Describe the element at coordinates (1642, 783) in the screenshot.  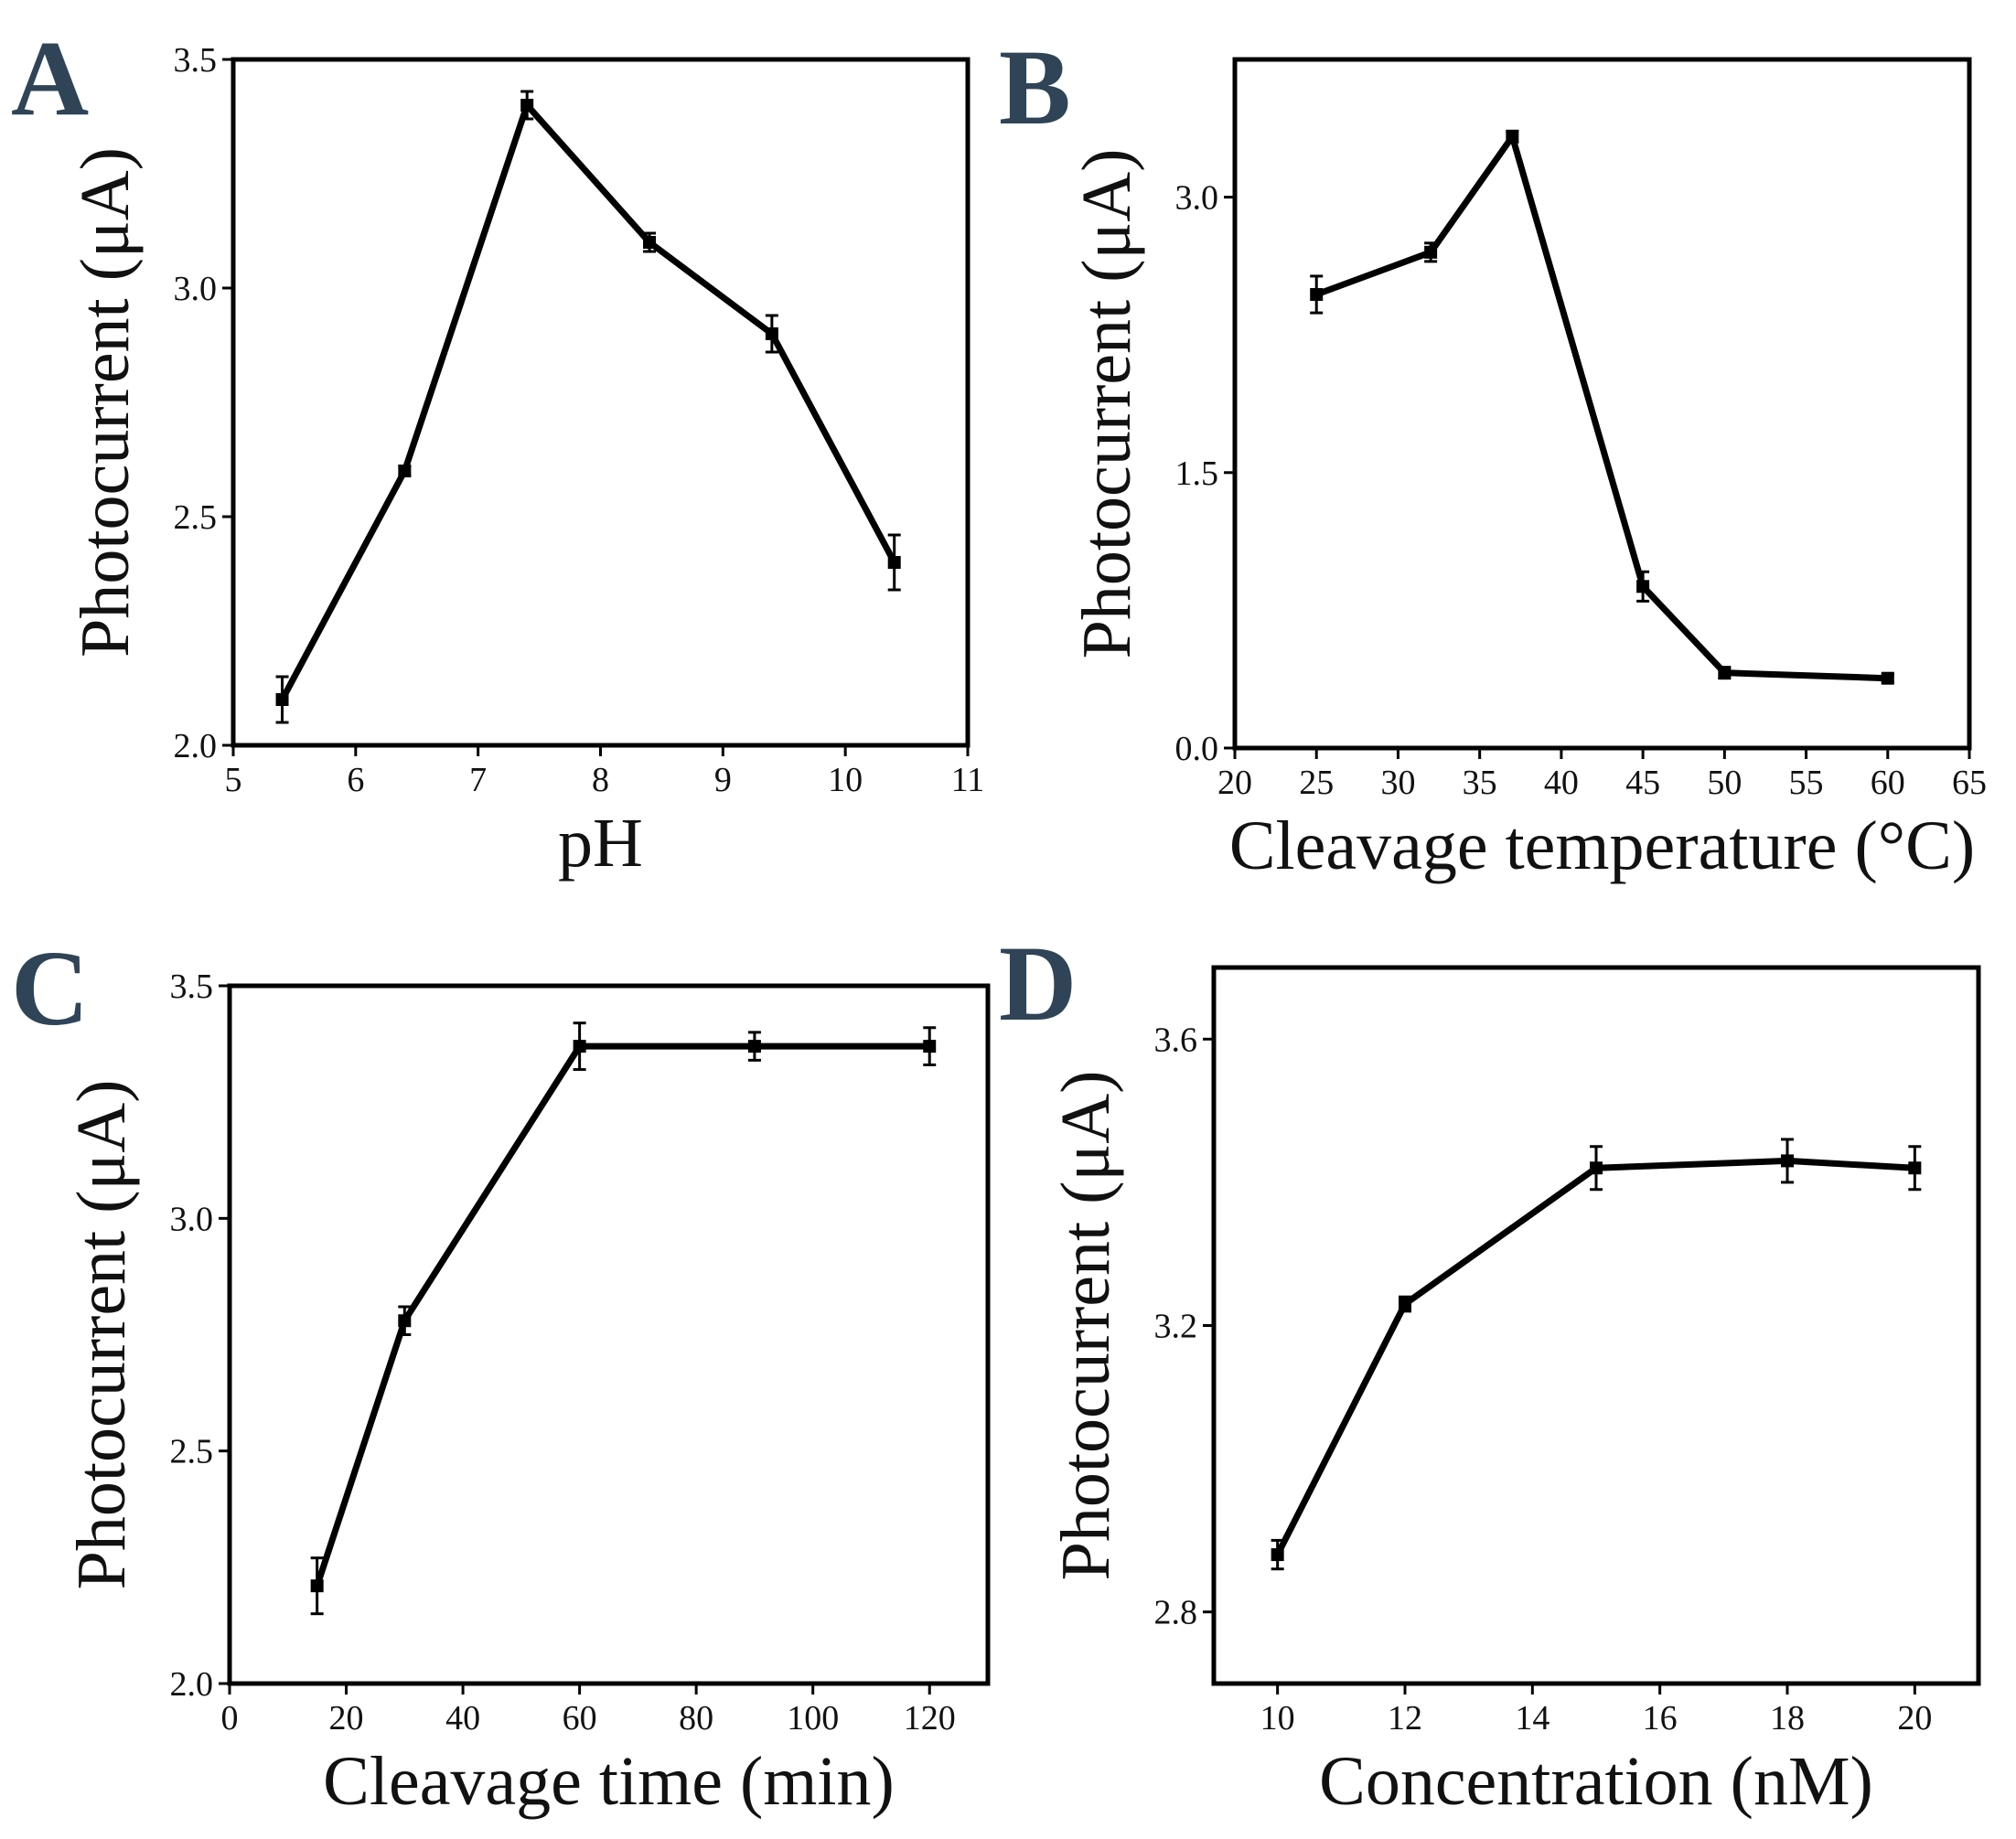
I see `x-tick-label: 45` at that location.